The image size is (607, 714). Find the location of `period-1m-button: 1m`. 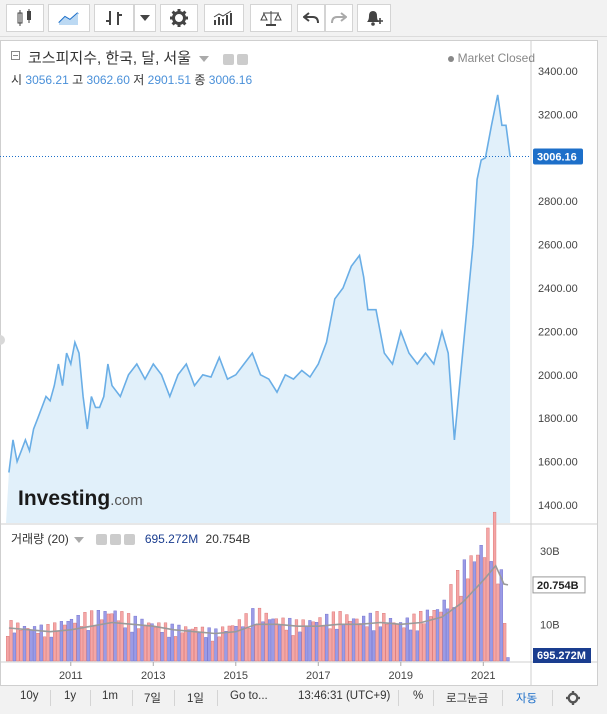

period-1m-button: 1m is located at coordinates (110, 696).